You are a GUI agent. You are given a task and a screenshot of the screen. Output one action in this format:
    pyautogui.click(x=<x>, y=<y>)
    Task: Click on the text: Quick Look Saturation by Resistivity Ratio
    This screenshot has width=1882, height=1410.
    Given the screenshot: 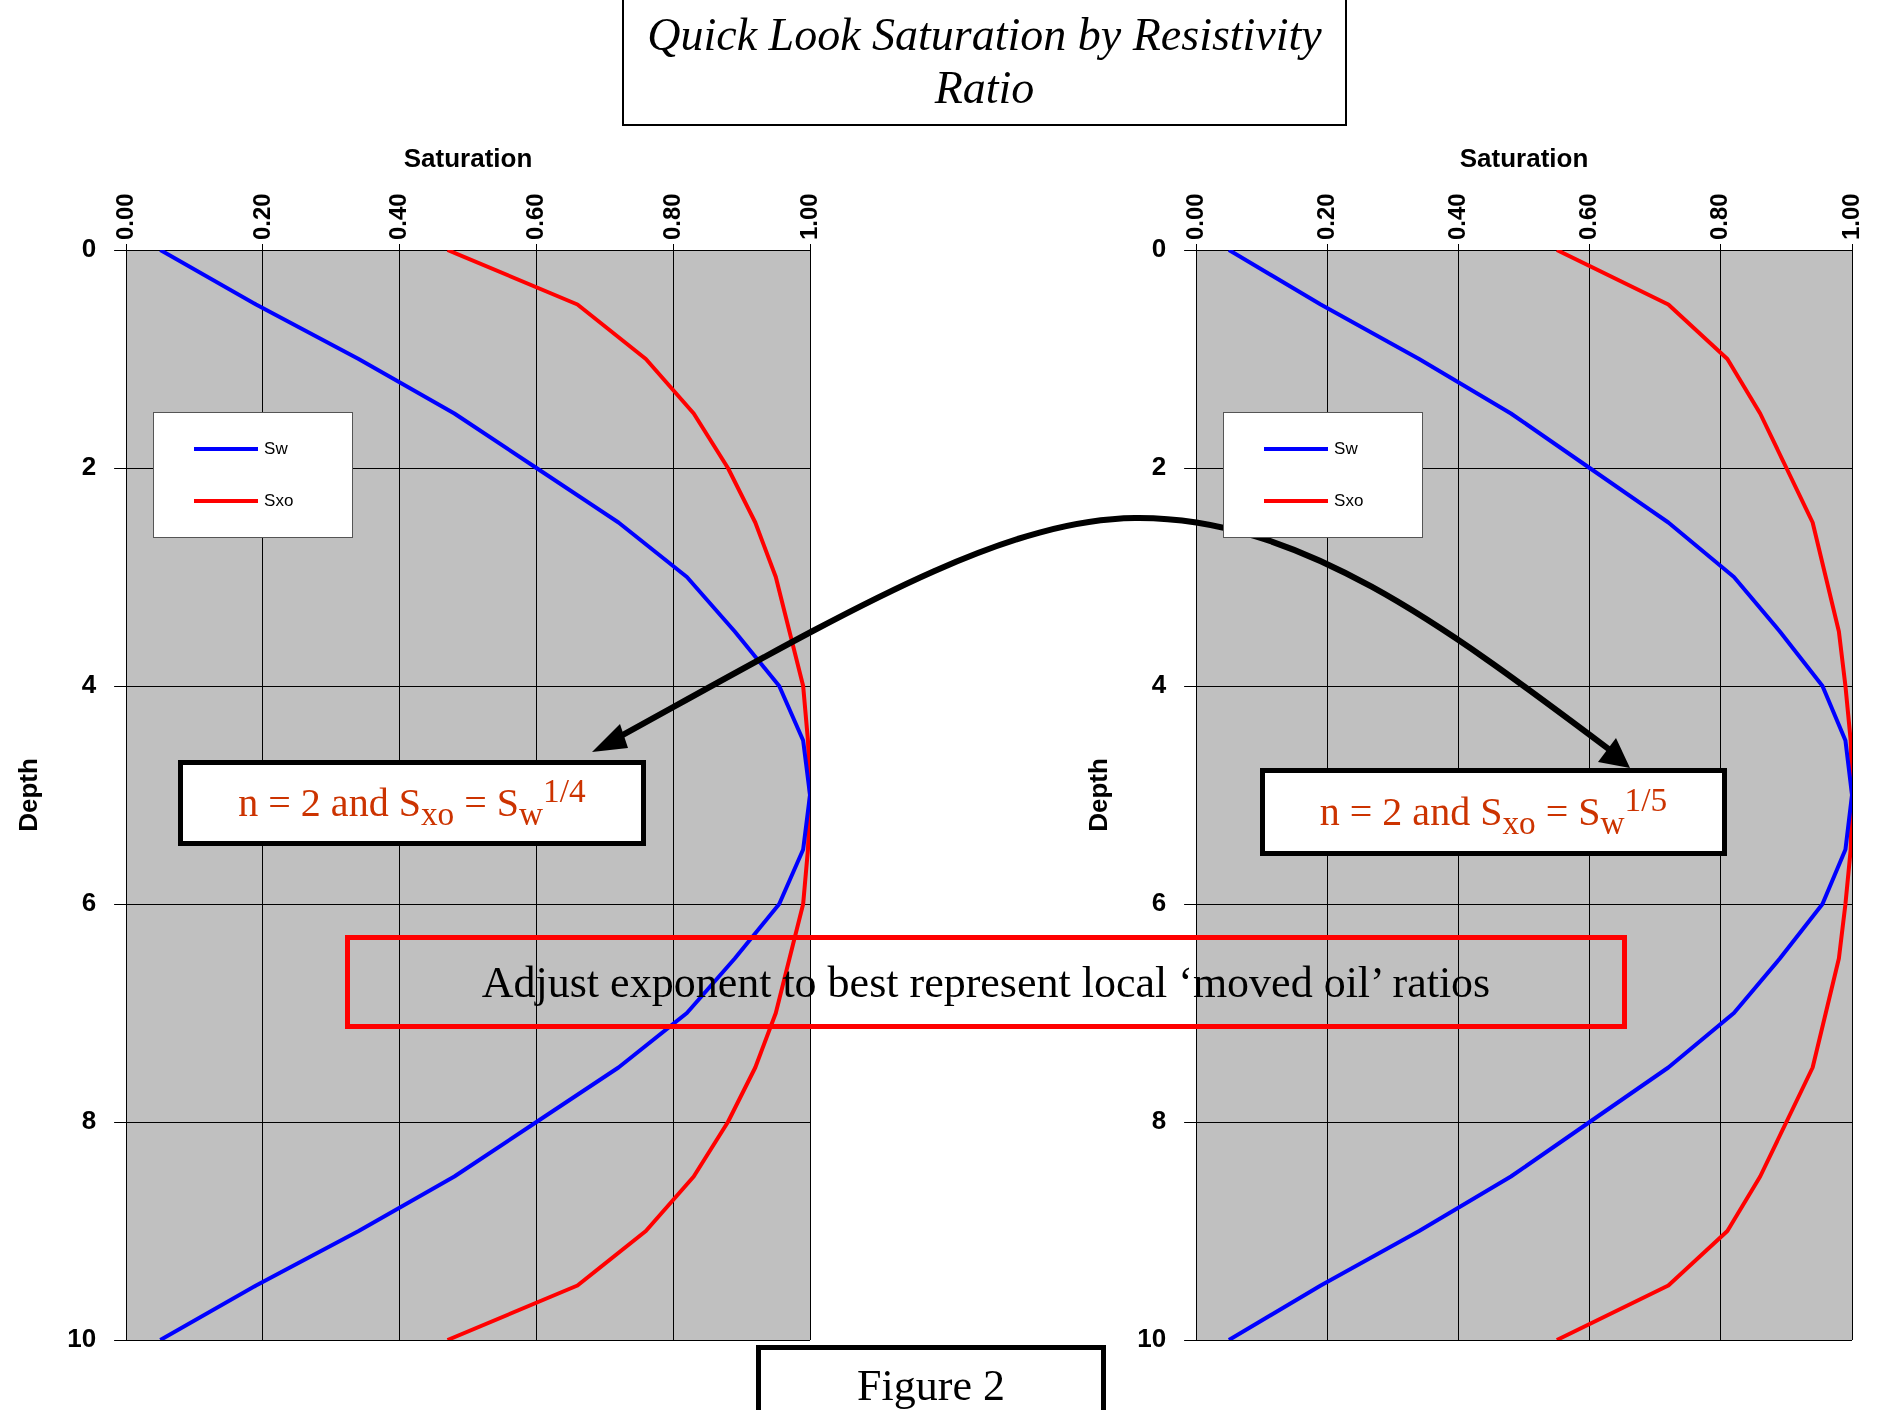 What is the action you would take?
    pyautogui.click(x=984, y=61)
    